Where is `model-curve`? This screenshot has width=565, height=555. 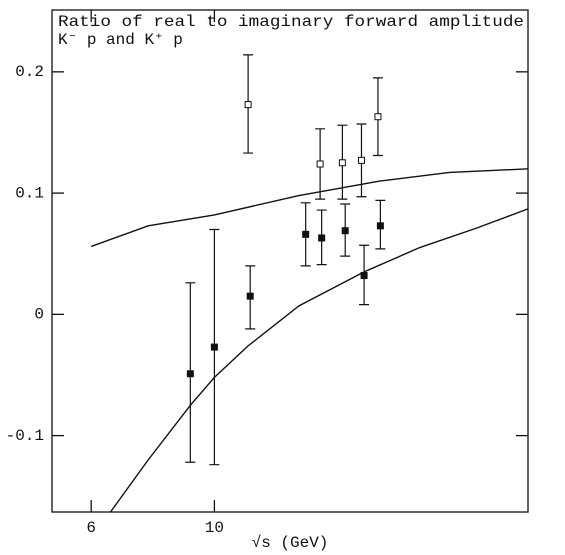
model-curve is located at coordinates (309, 208).